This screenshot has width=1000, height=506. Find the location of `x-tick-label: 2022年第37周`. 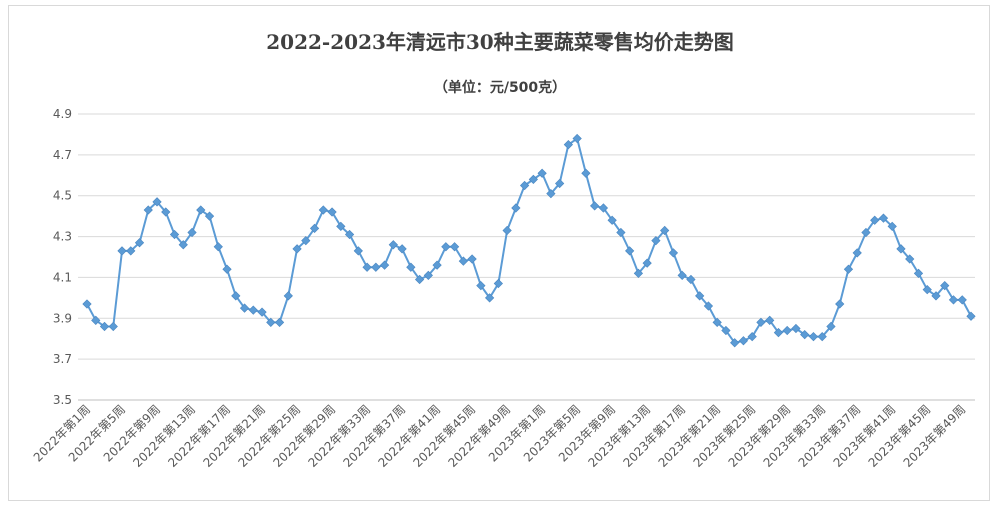

x-tick-label: 2022年第37周 is located at coordinates (374, 436).